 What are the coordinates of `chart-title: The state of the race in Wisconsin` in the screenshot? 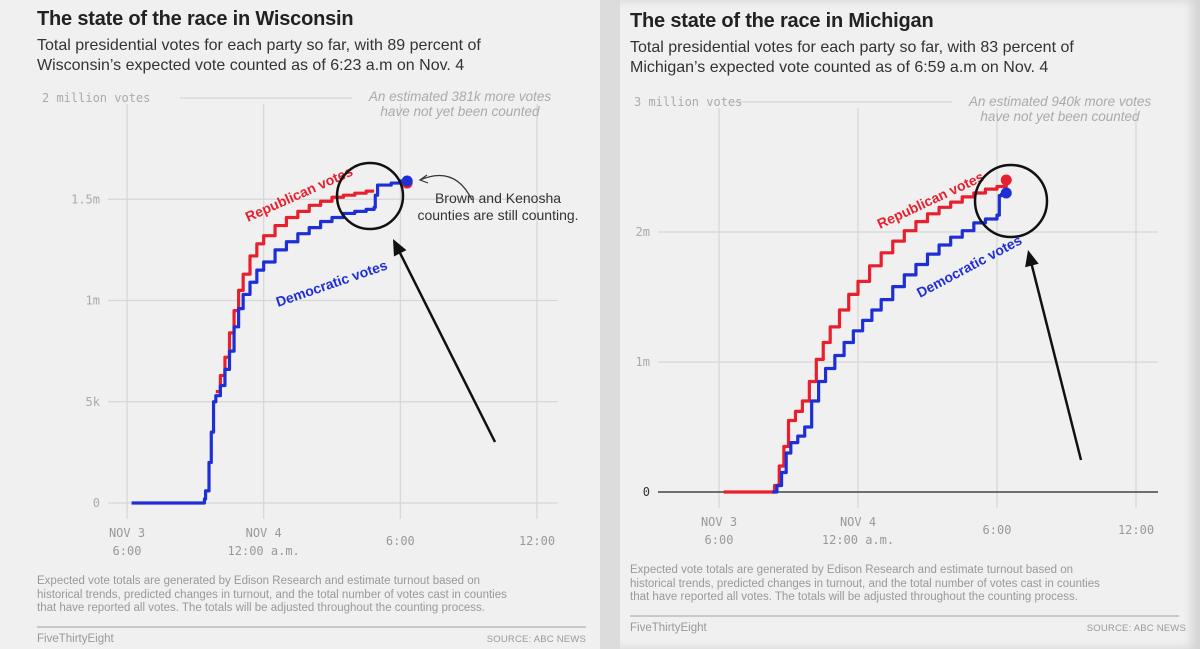 It's located at (195, 19).